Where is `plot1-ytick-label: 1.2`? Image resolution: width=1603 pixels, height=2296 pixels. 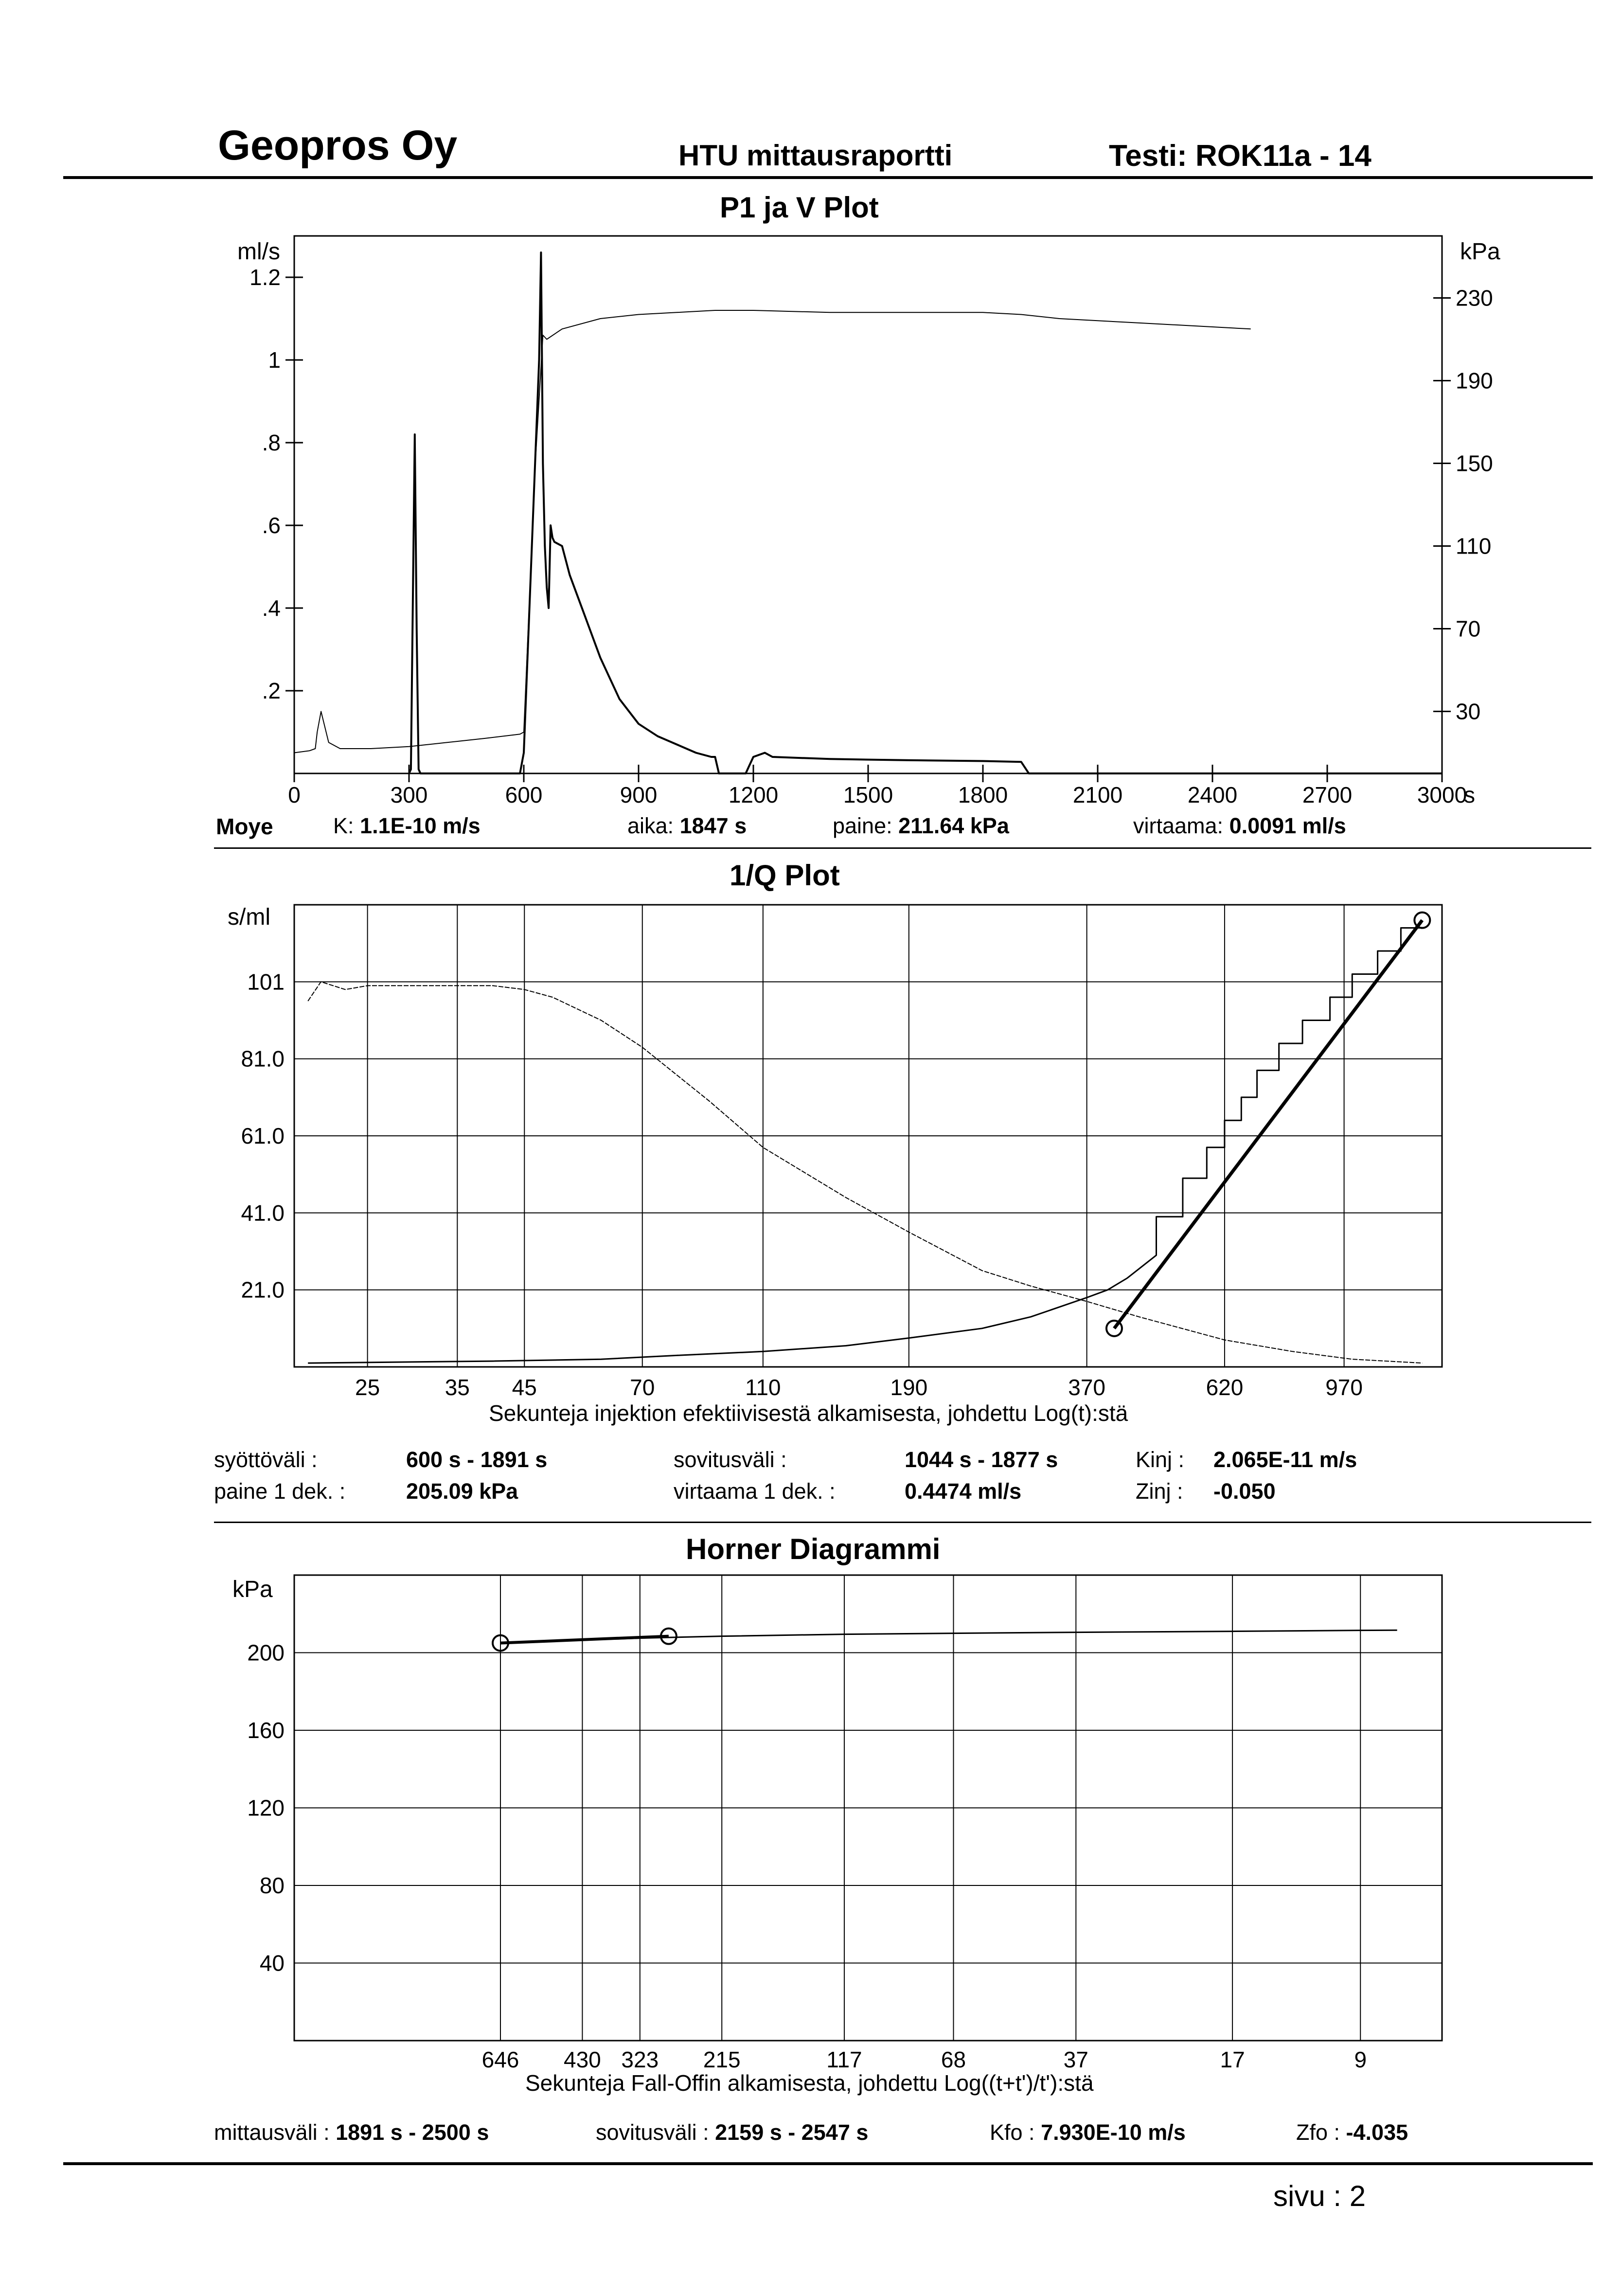 plot1-ytick-label: 1.2 is located at coordinates (265, 277).